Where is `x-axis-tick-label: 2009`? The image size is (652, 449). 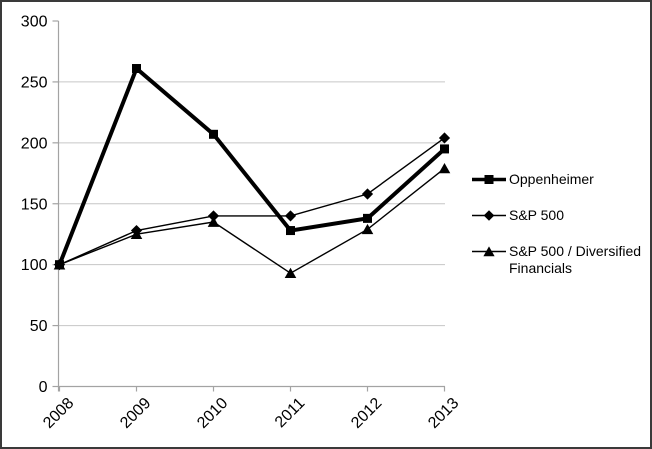 x-axis-tick-label: 2009 is located at coordinates (135, 413).